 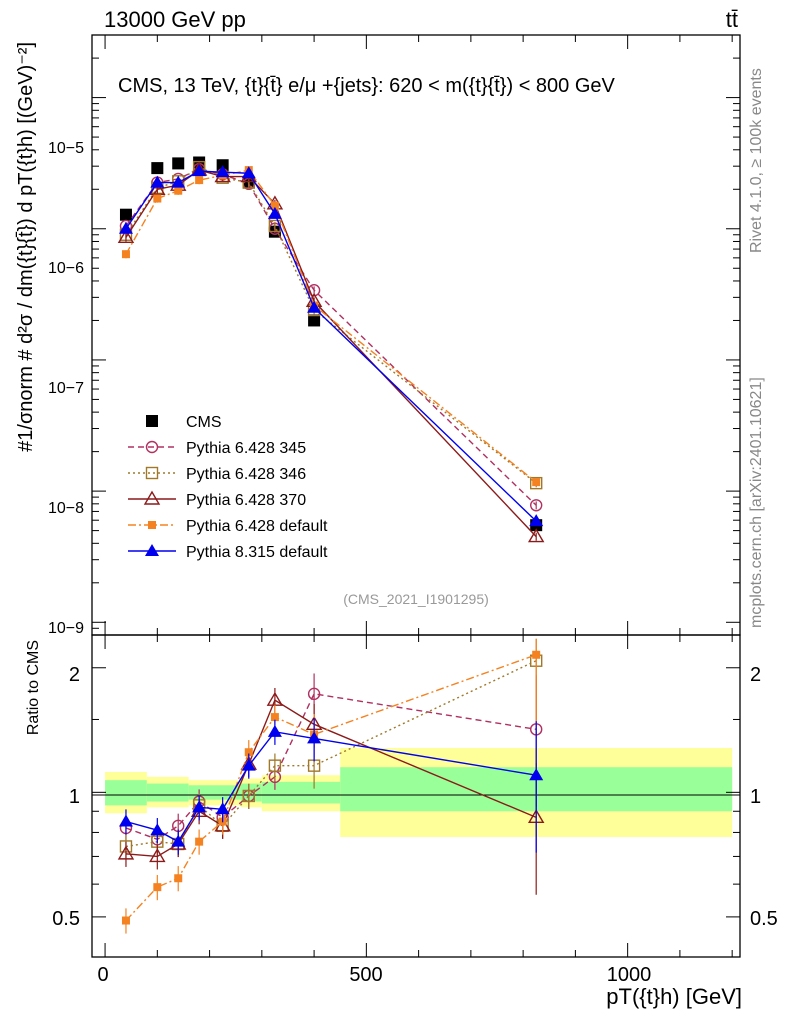 What do you see at coordinates (629, 975) in the screenshot?
I see `xtick-label-1000: 1000` at bounding box center [629, 975].